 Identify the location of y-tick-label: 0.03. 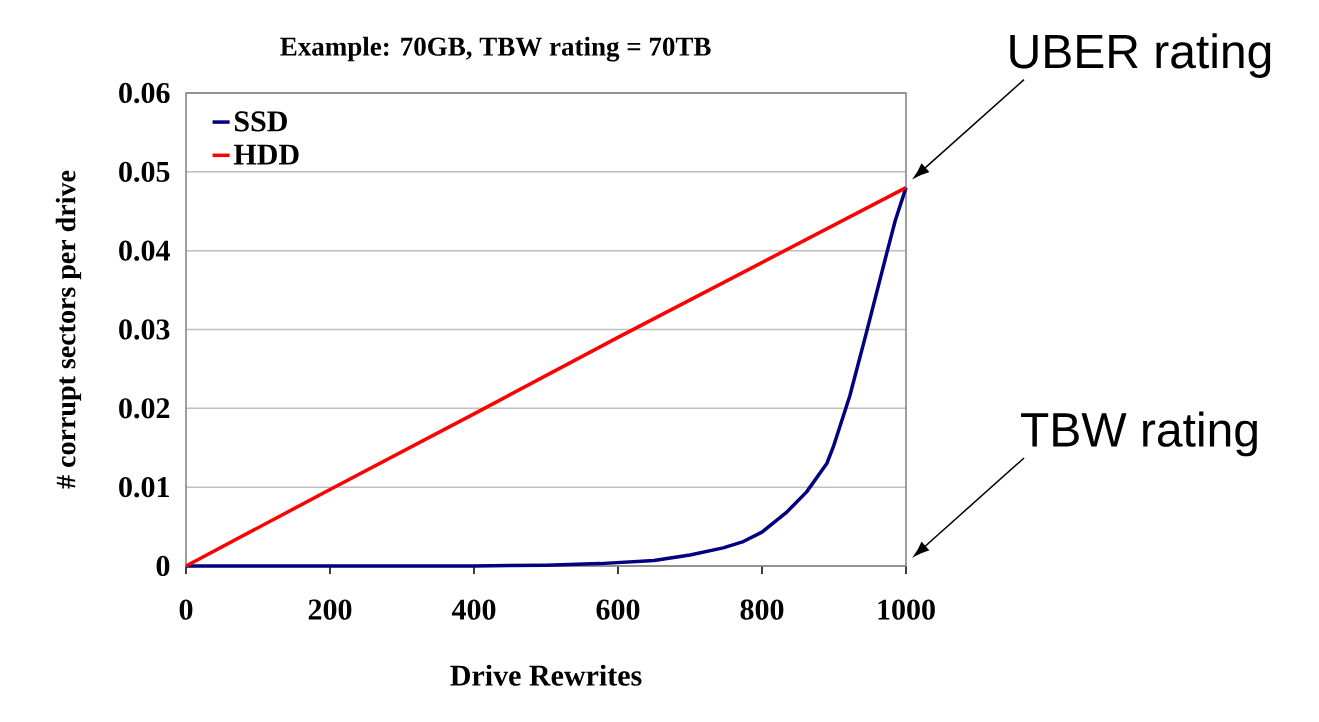
(144, 329).